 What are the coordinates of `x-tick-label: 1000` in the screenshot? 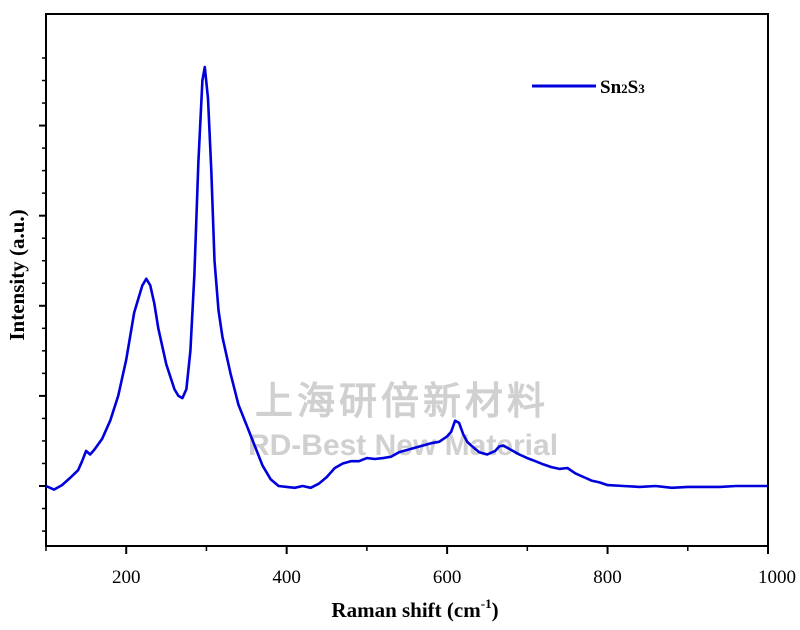 It's located at (777, 577).